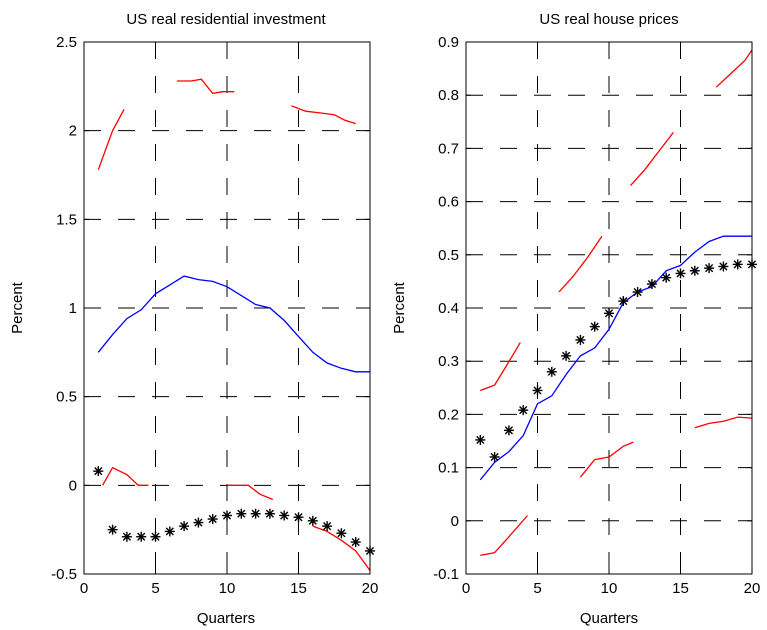  I want to click on chart-title: US real residential investment, so click(226, 19).